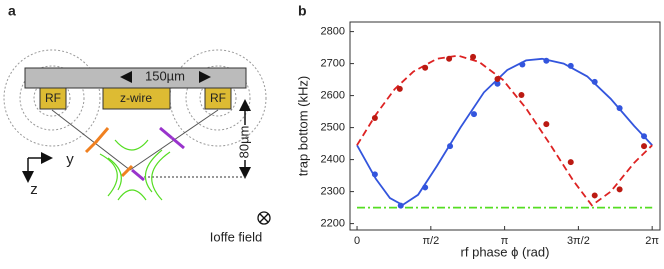  What do you see at coordinates (333, 192) in the screenshot?
I see `y-tick-label: 2300` at bounding box center [333, 192].